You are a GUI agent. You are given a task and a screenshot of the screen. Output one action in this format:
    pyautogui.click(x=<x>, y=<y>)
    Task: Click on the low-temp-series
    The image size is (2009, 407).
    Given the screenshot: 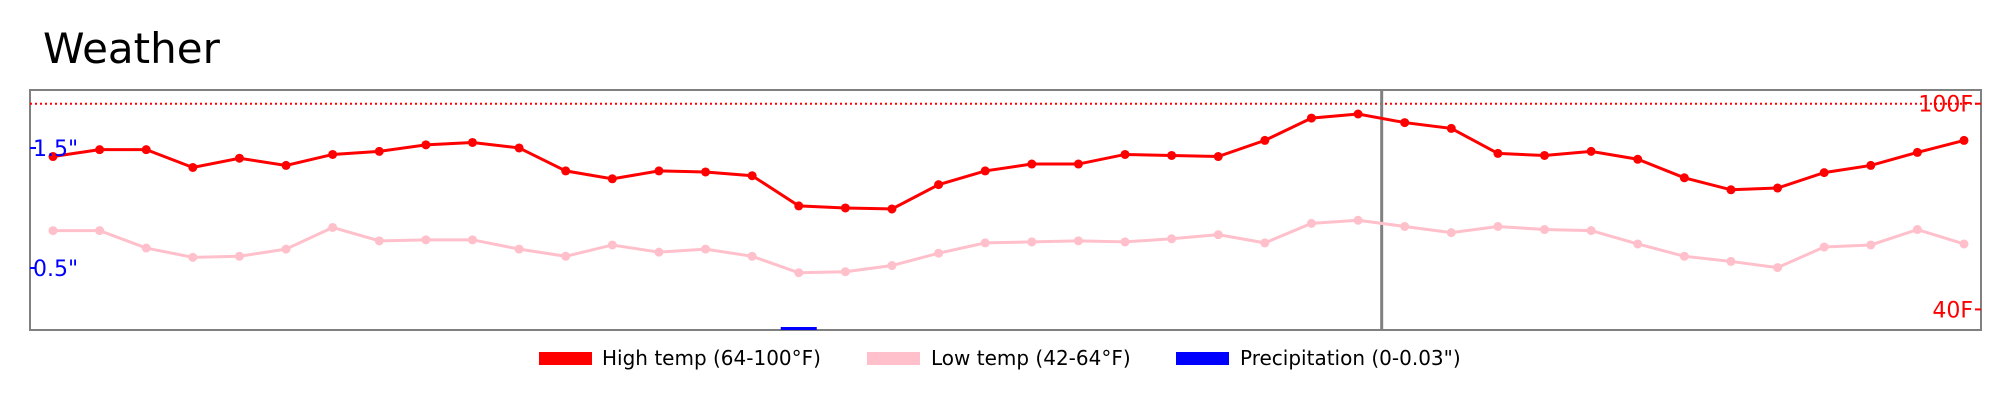 What is the action you would take?
    pyautogui.click(x=1008, y=246)
    